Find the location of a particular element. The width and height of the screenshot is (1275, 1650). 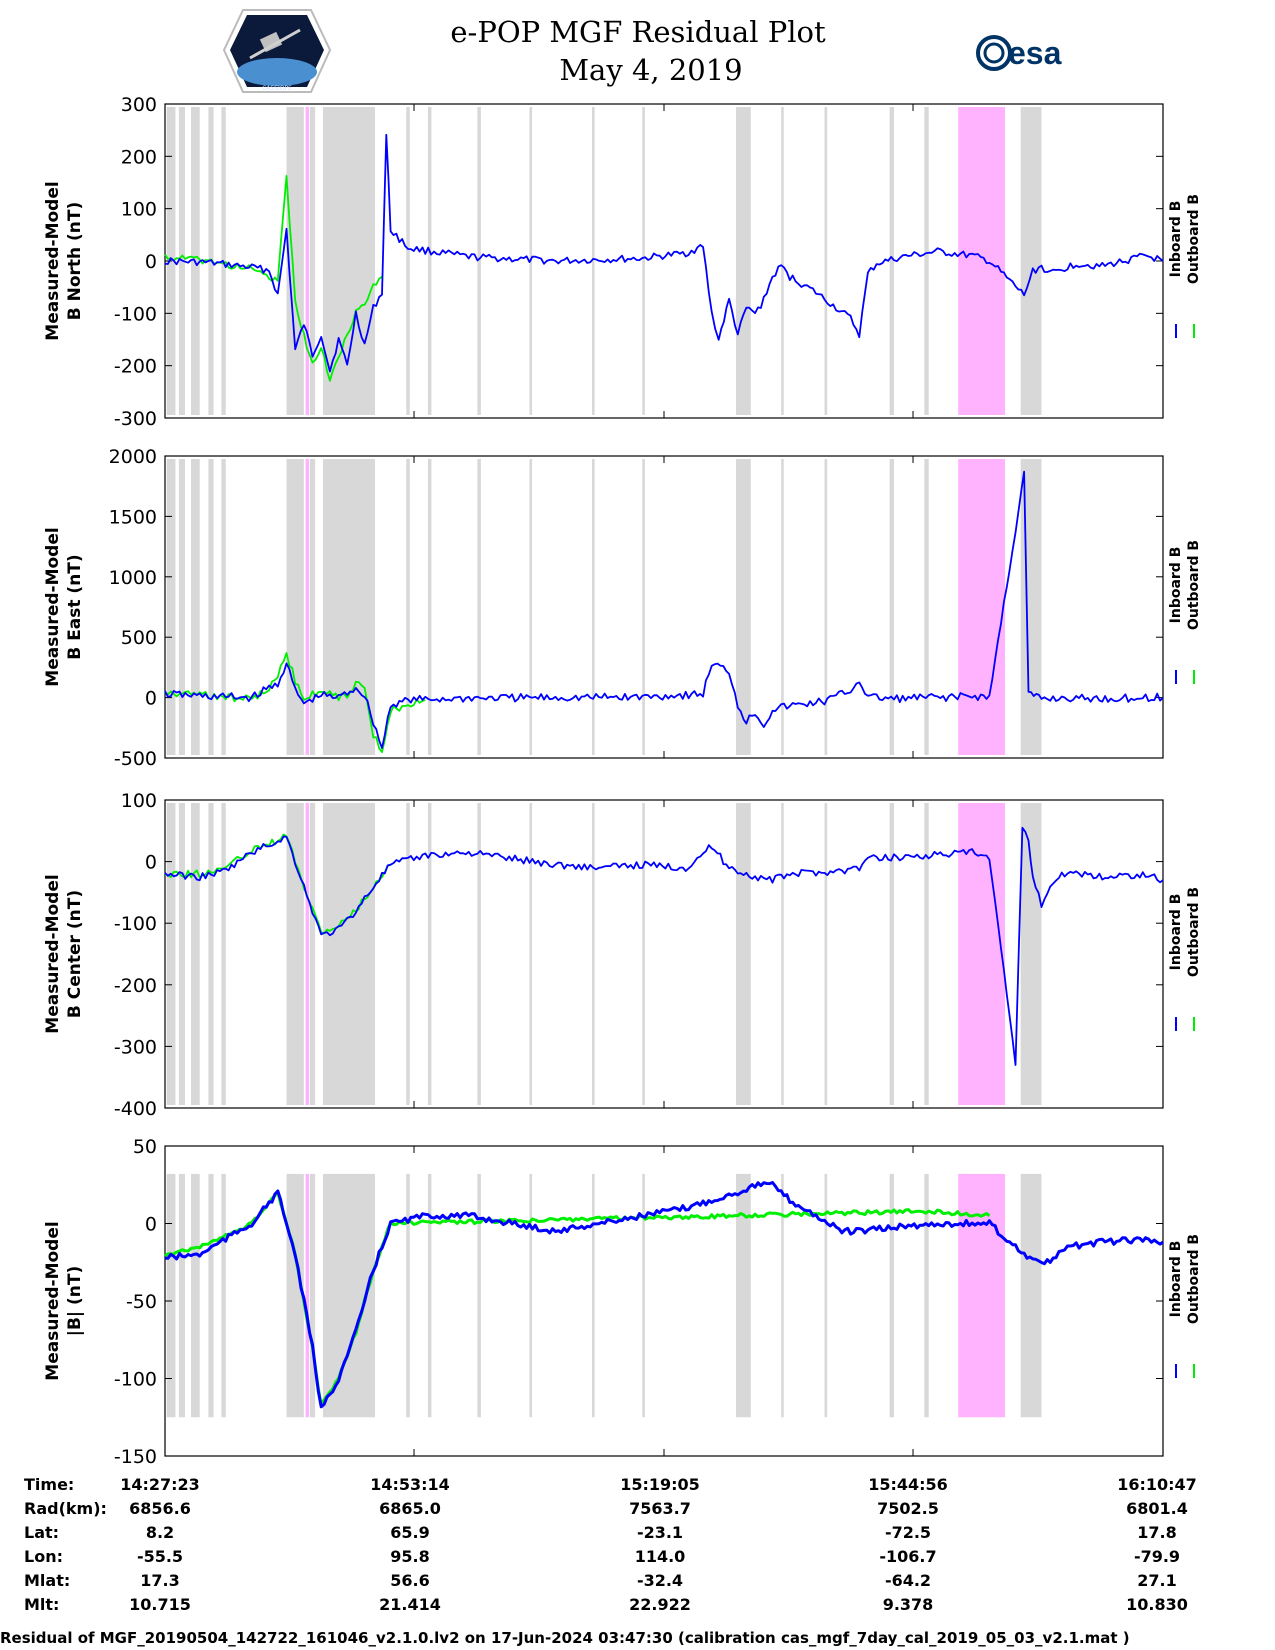

table-cell: 7502.5 is located at coordinates (908, 1508).